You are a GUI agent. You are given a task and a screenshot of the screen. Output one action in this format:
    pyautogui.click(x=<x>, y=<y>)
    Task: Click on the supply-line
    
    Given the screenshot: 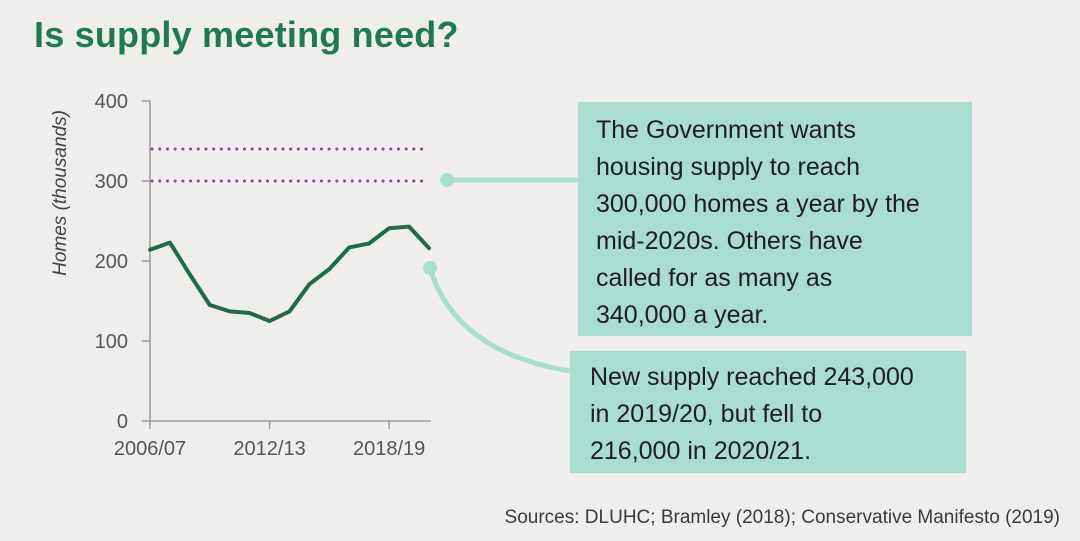 What is the action you would take?
    pyautogui.click(x=289, y=273)
    